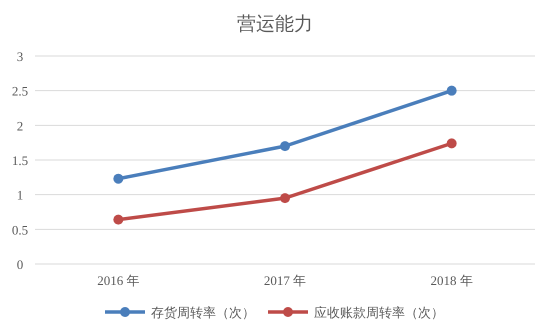  I want to click on y-tick-label: 1.5, so click(20, 160).